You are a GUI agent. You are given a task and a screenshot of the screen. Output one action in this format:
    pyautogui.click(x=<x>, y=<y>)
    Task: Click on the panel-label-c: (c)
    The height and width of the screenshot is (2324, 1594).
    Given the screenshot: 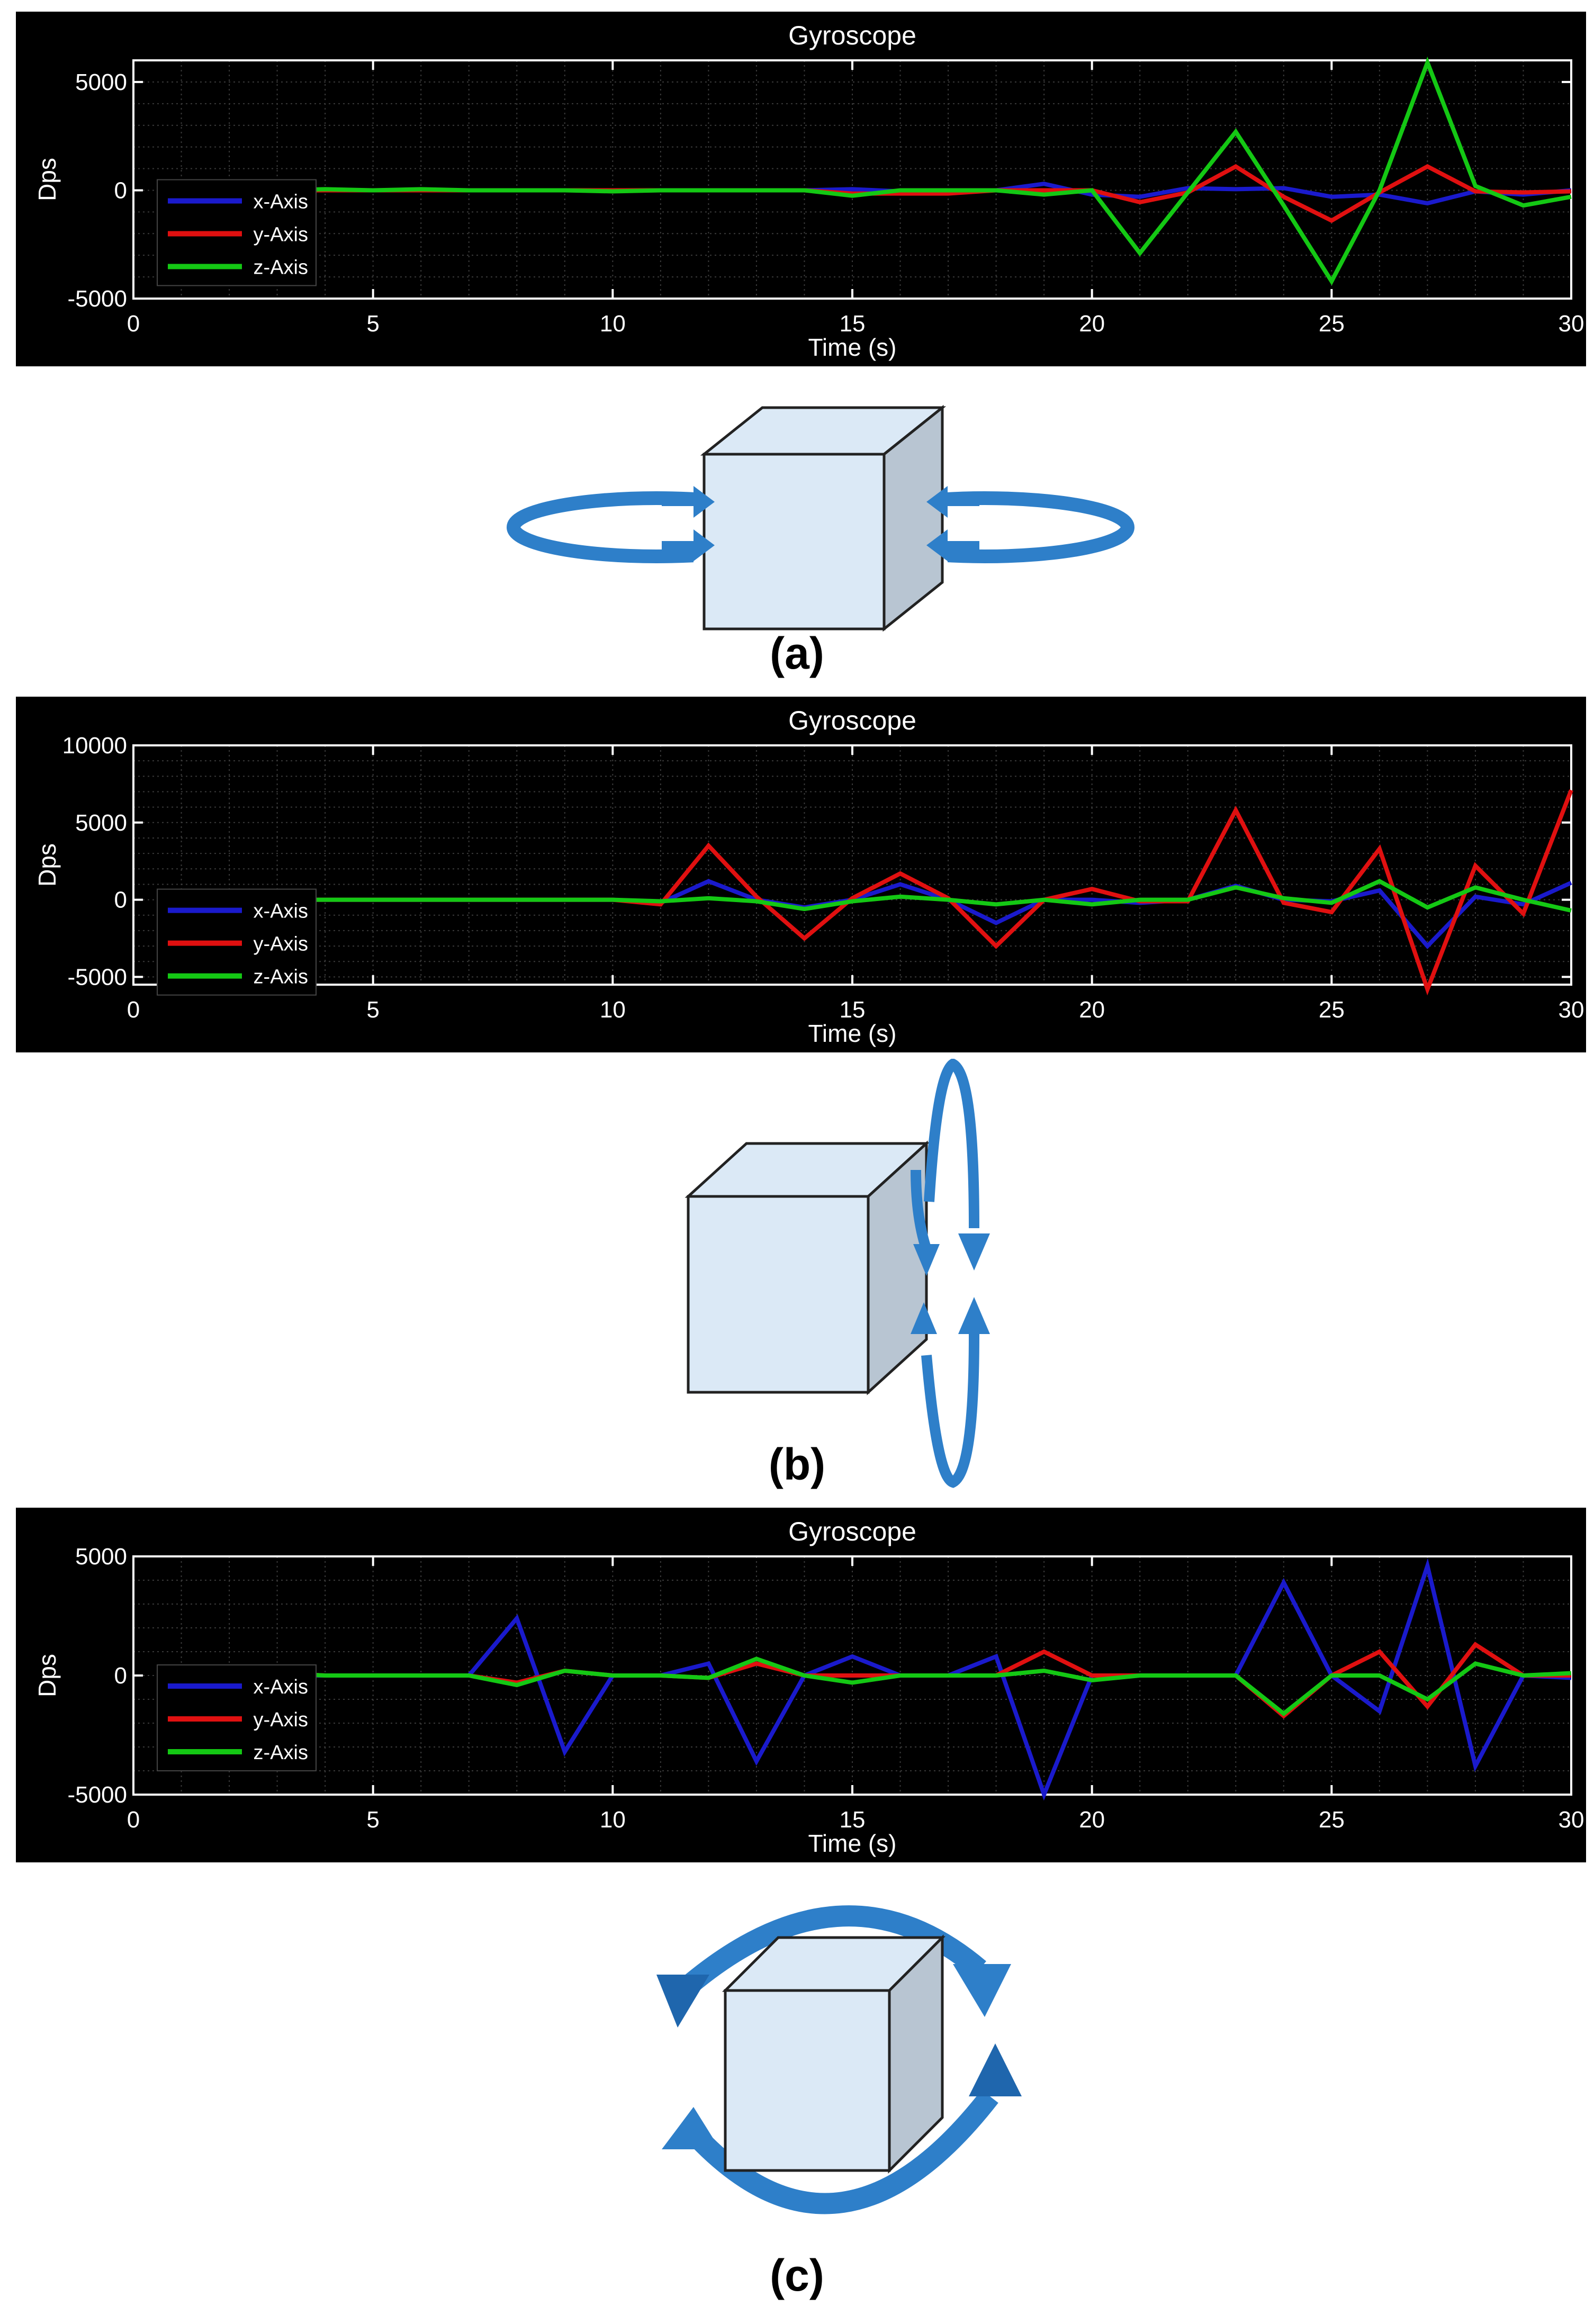 What is the action you would take?
    pyautogui.click(x=797, y=2275)
    